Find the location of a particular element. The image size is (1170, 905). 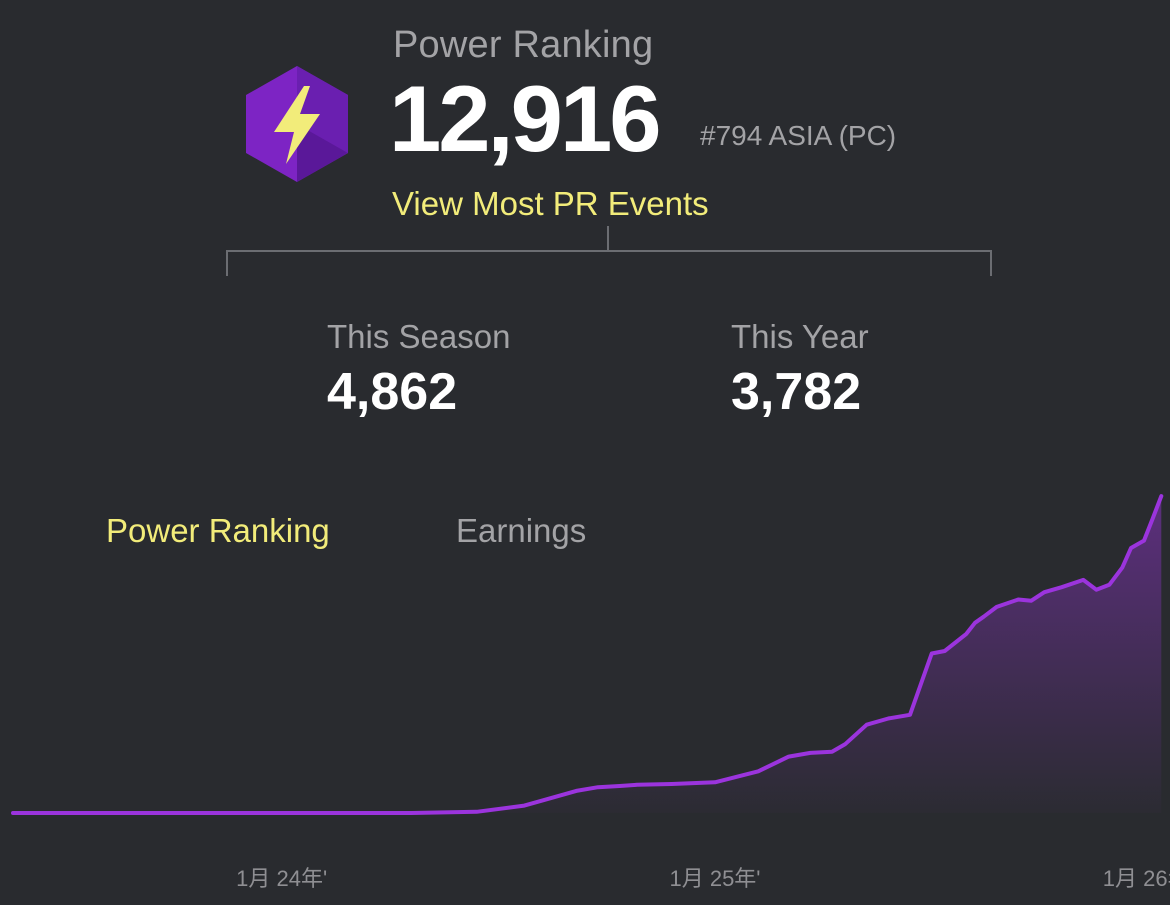

stat-value: 4,862 is located at coordinates (392, 392).